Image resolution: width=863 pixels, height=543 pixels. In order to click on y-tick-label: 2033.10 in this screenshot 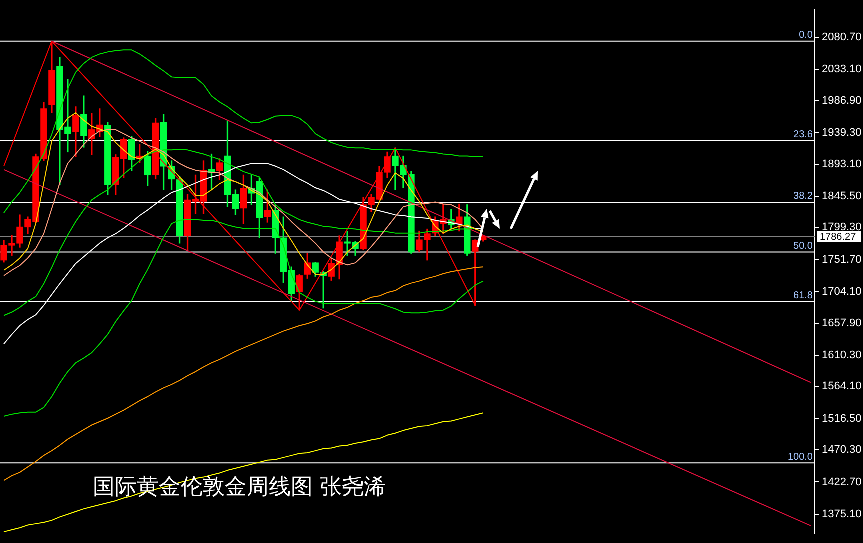, I will do `click(842, 70)`.